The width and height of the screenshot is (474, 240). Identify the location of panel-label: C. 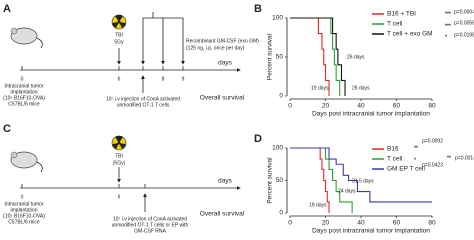
(7, 129).